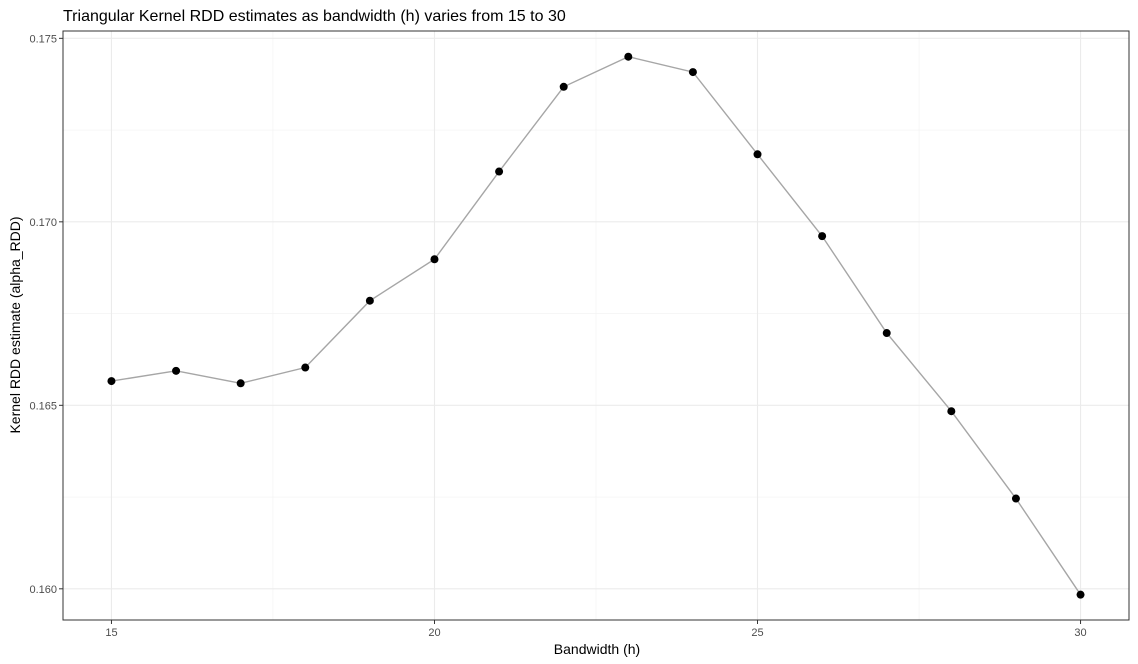 The image size is (1138, 664). I want to click on y-tick-label: 0.165, so click(43, 406).